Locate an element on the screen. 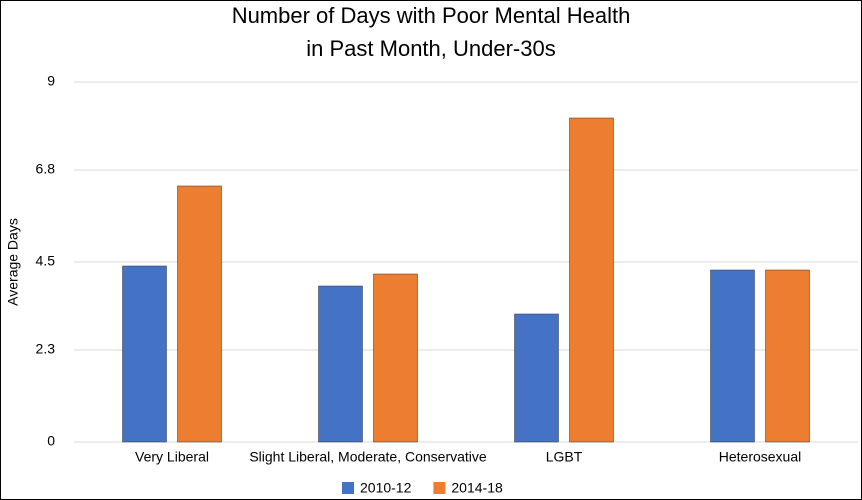  chart-title: Number of Days with Poor Mental Health is located at coordinates (431, 15).